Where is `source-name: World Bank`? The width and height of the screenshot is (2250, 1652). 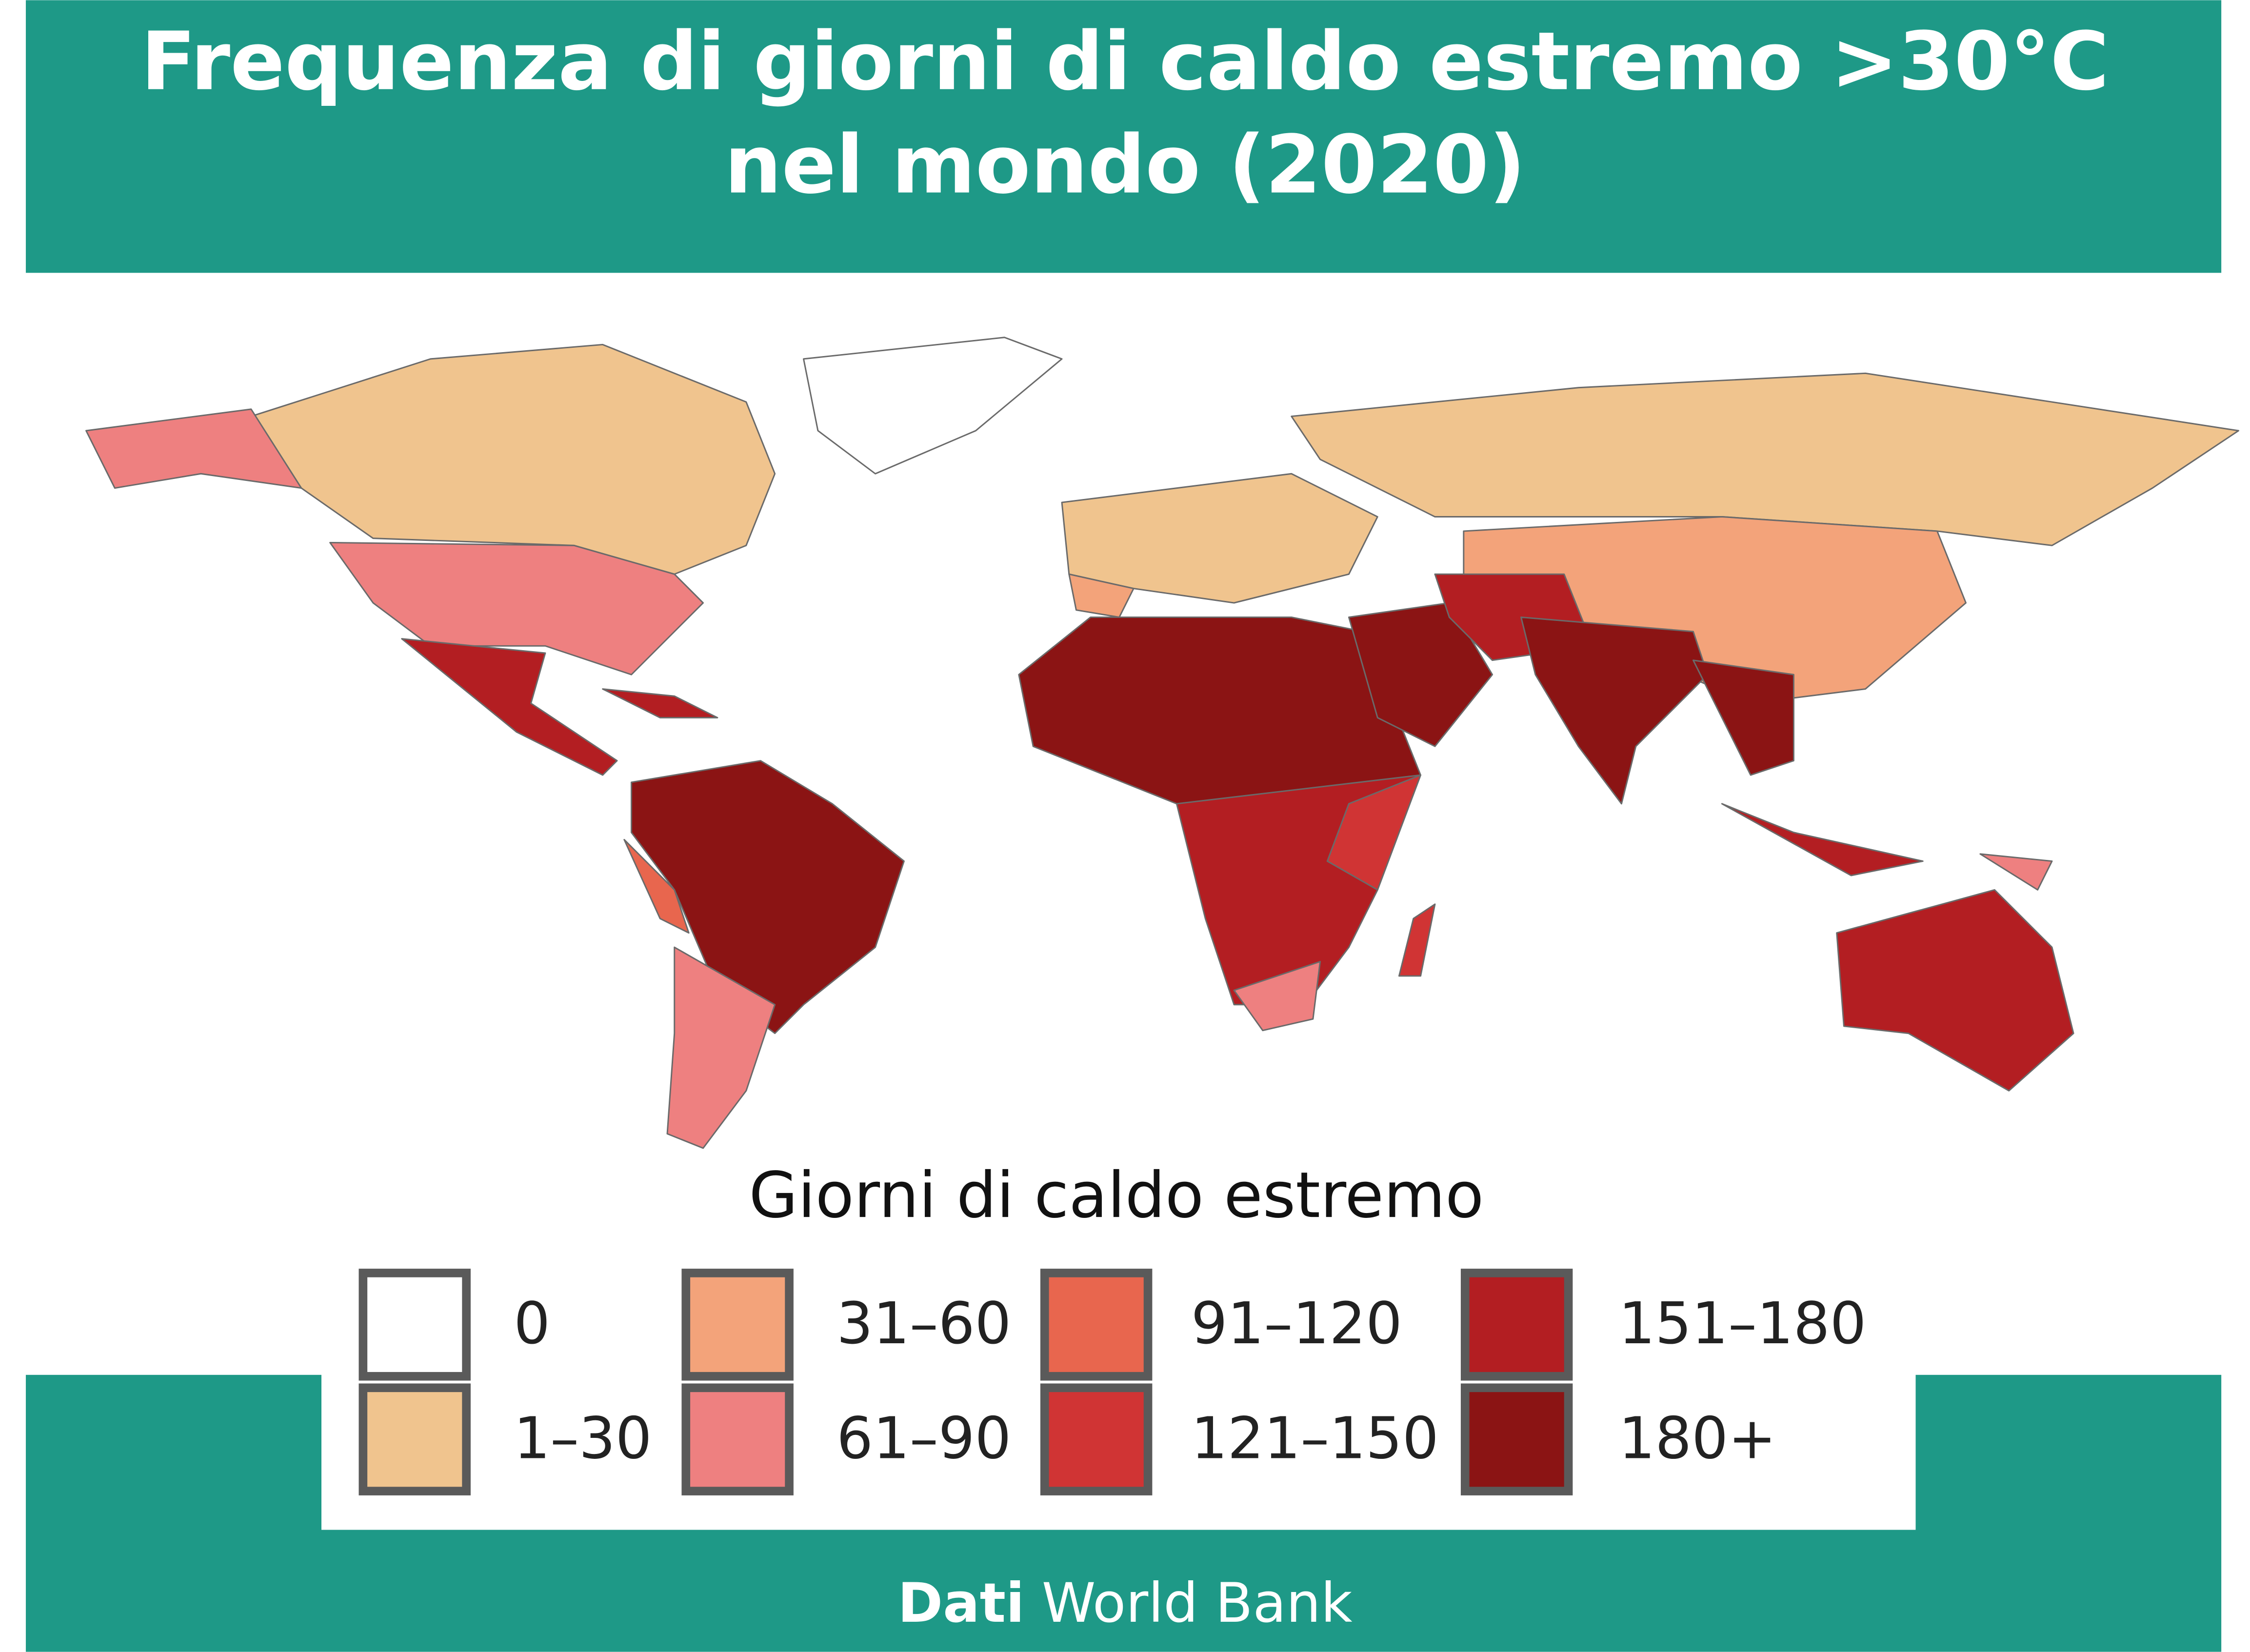
source-name: World Bank is located at coordinates (1197, 1603).